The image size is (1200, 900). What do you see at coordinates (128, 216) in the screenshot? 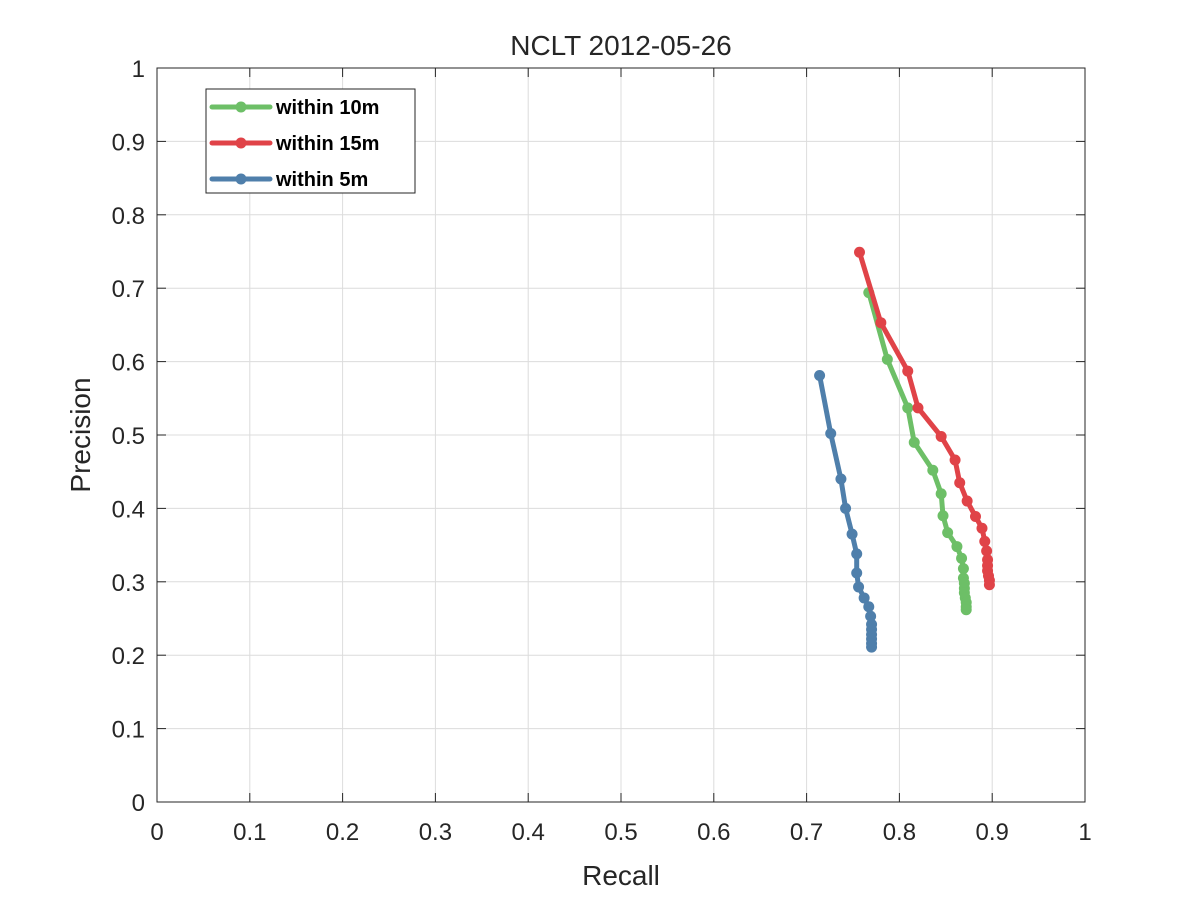
I see `y-tick-label: 0.8` at bounding box center [128, 216].